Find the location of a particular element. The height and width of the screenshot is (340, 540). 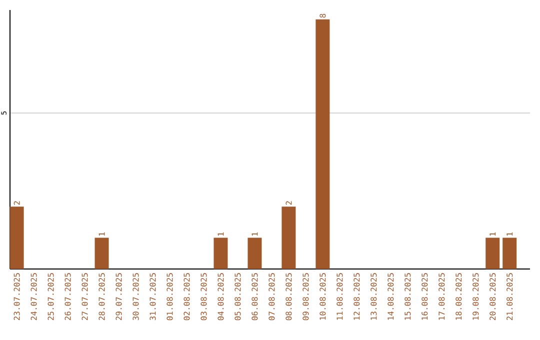

x-tick-label: 25.07.2025 is located at coordinates (51, 296).